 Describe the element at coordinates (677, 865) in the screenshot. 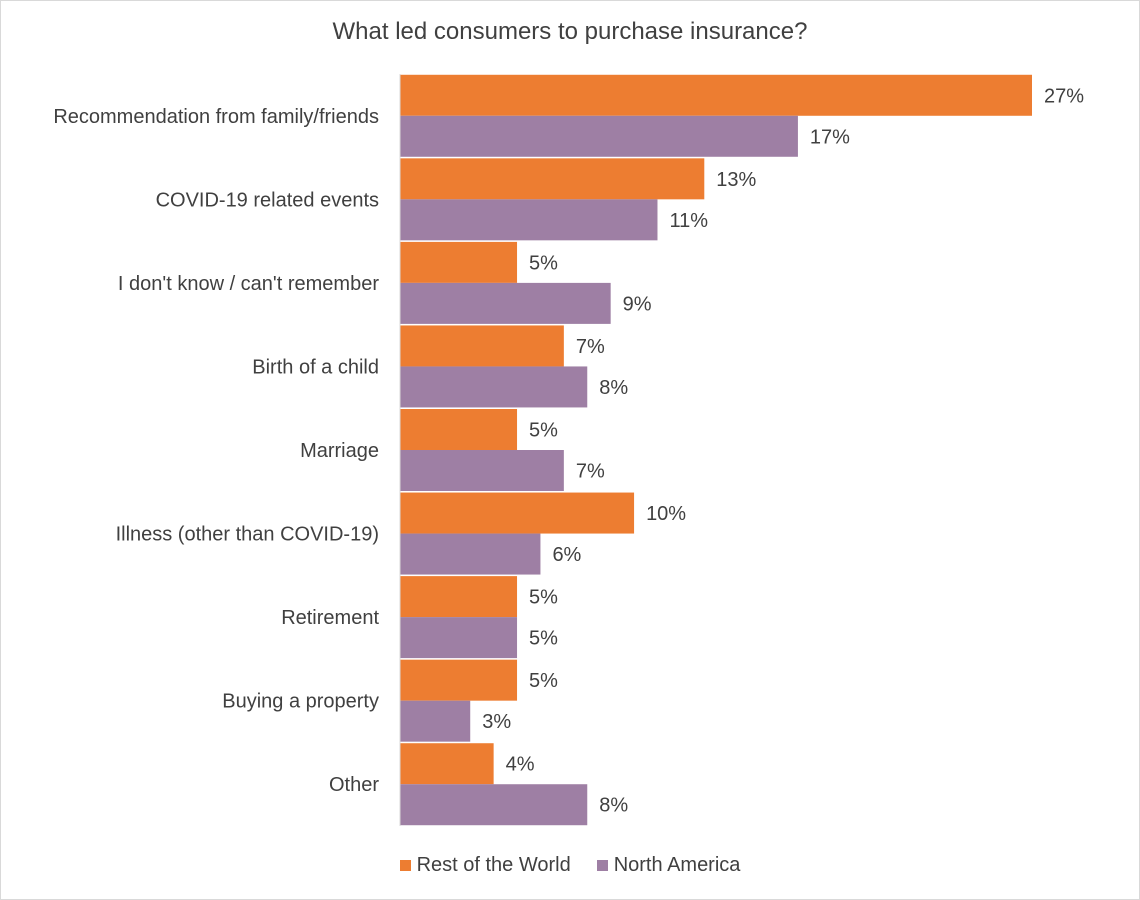

I see `legend-label-north-america: North America` at that location.